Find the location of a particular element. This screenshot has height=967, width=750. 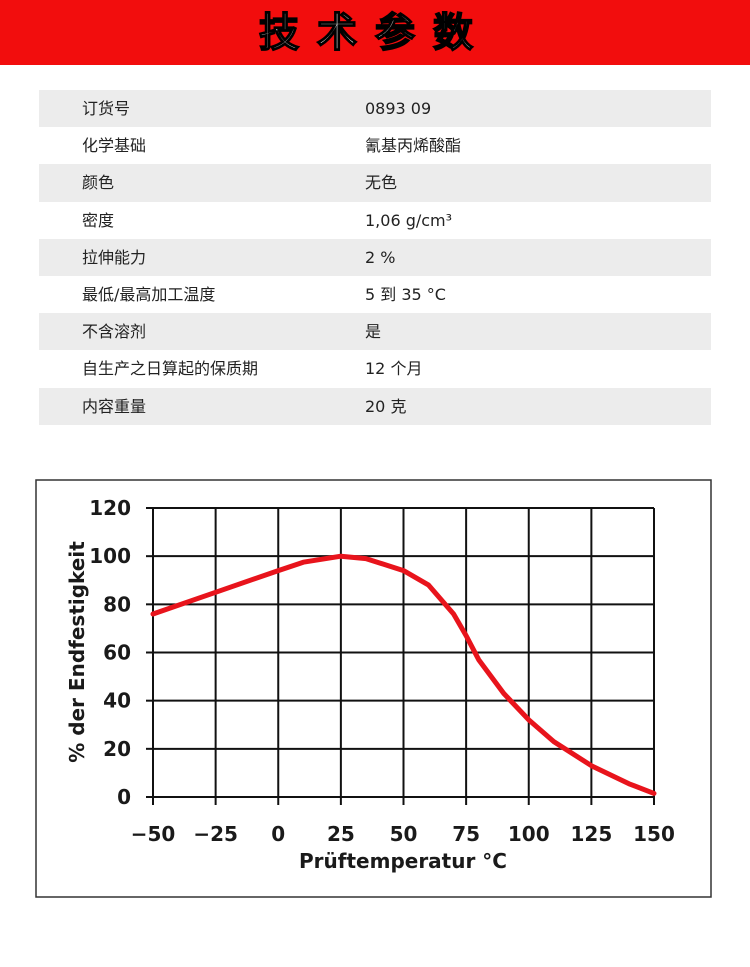

table-row: 自生产之日算起的保质期 12 个月 is located at coordinates (375, 368).